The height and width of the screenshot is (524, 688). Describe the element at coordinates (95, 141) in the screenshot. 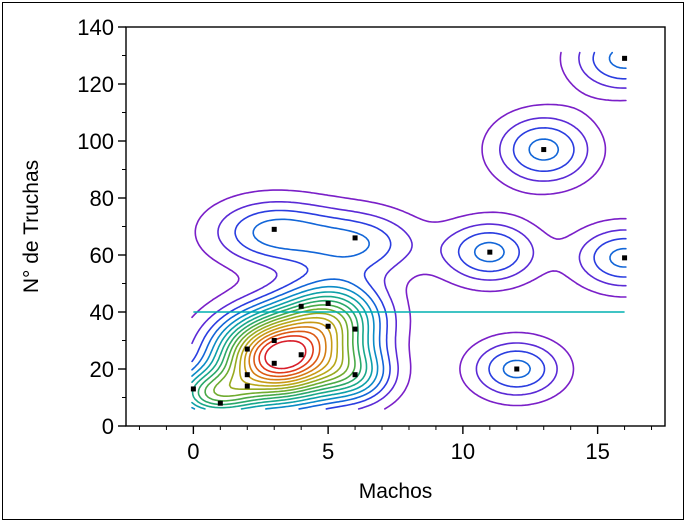

I see `y-tick-label: 100` at that location.